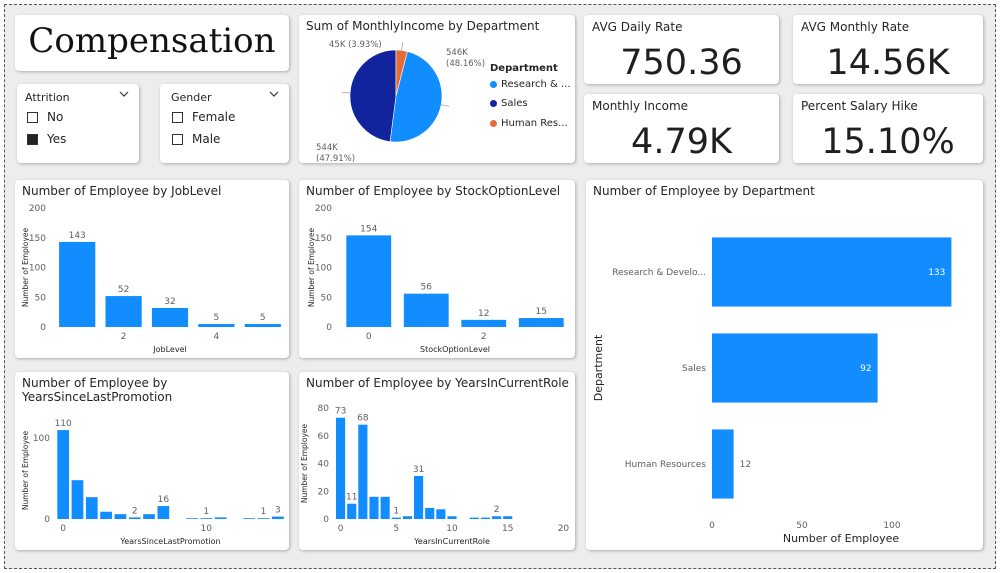  What do you see at coordinates (433, 191) in the screenshot?
I see `stock-title: Number of Employee by StockOptionLevel` at bounding box center [433, 191].